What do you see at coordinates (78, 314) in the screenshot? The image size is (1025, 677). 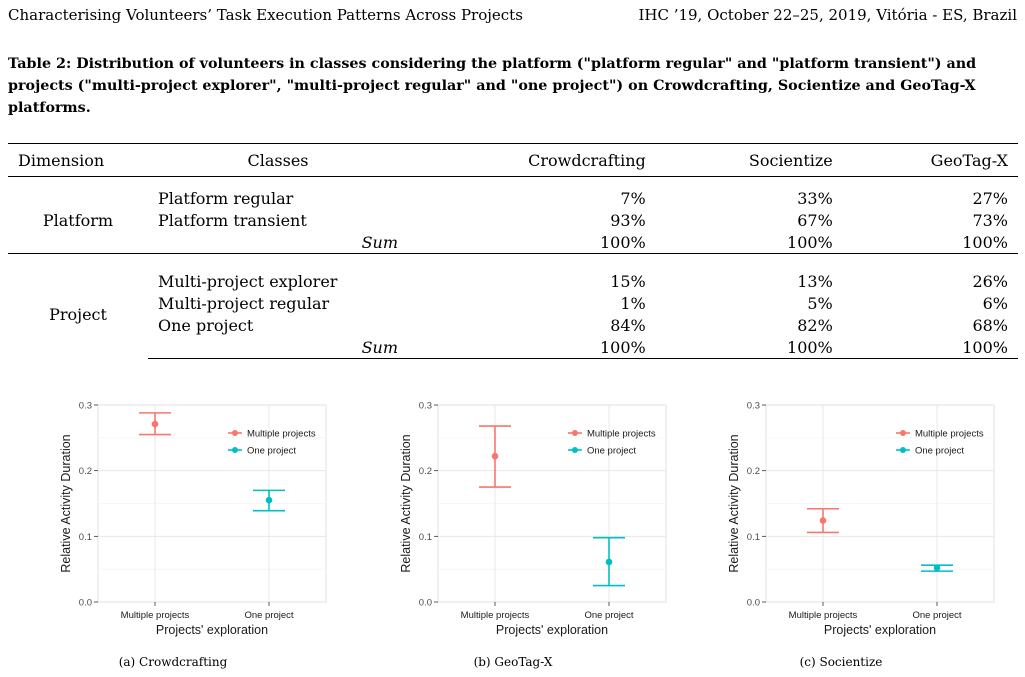 I see `dimension-cell: Project` at bounding box center [78, 314].